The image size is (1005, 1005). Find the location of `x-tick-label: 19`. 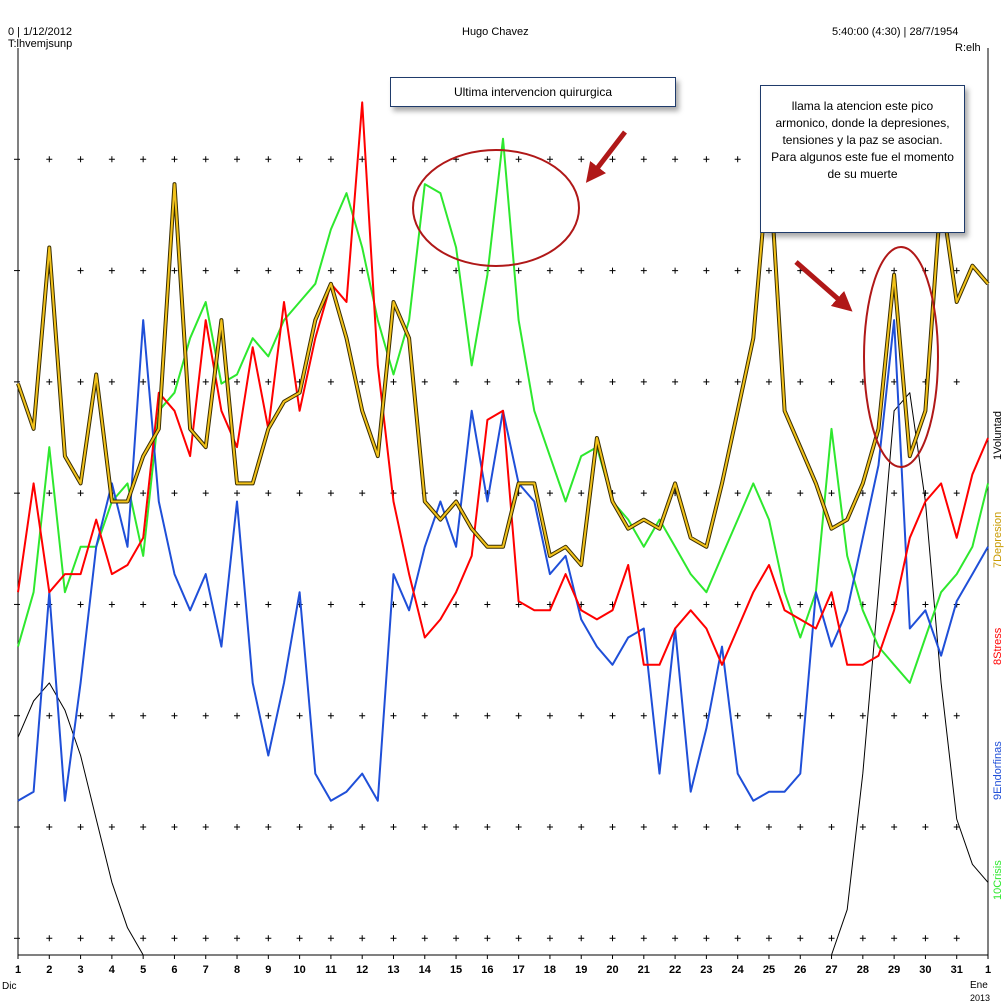

x-tick-label: 19 is located at coordinates (581, 970).